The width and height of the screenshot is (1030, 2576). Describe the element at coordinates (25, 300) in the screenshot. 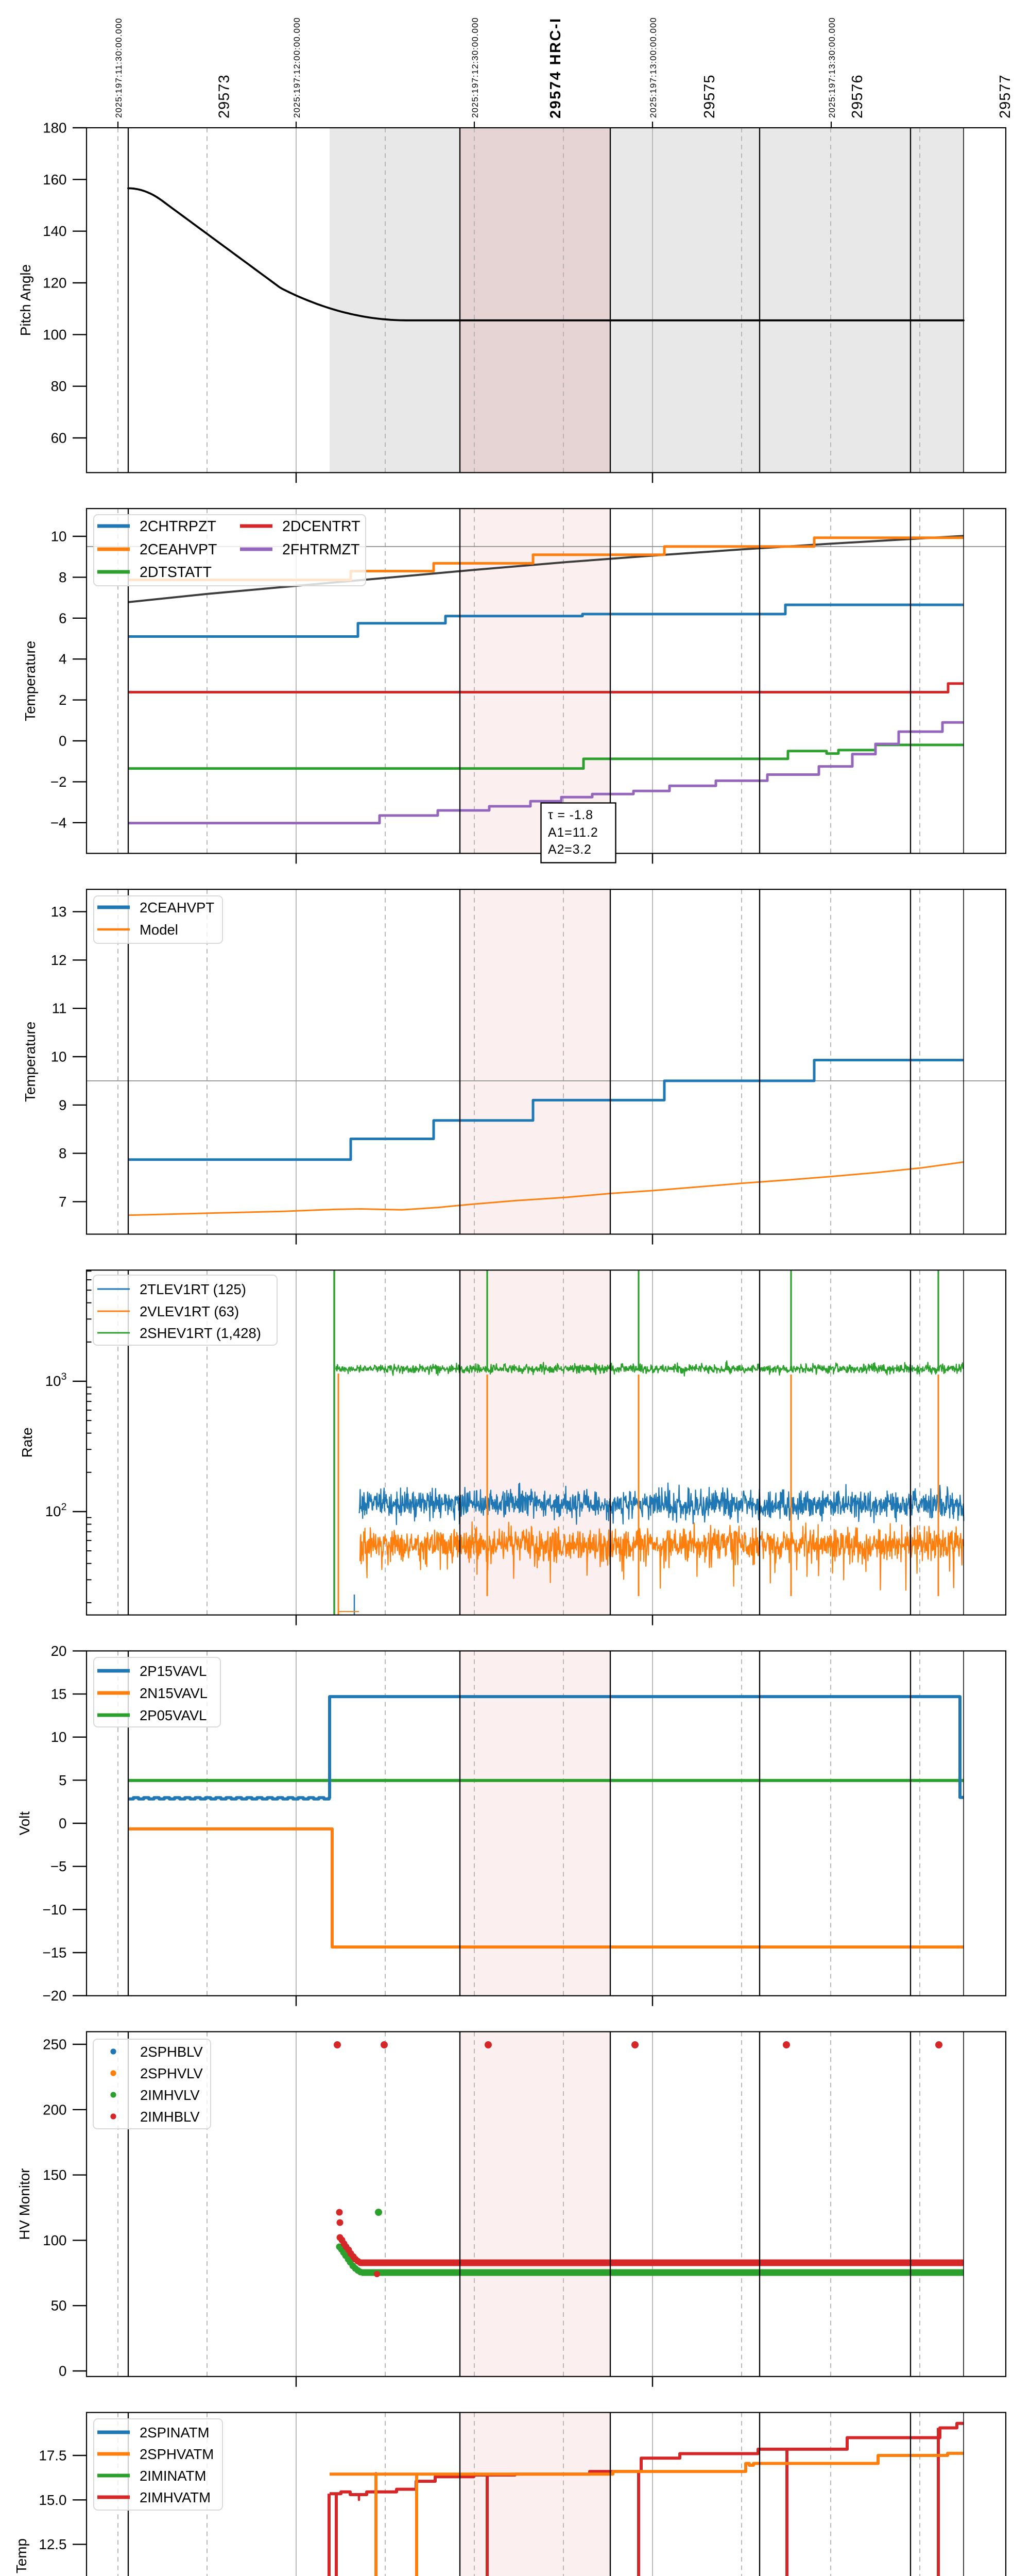

I see `svg-text: Pitch Angle` at that location.